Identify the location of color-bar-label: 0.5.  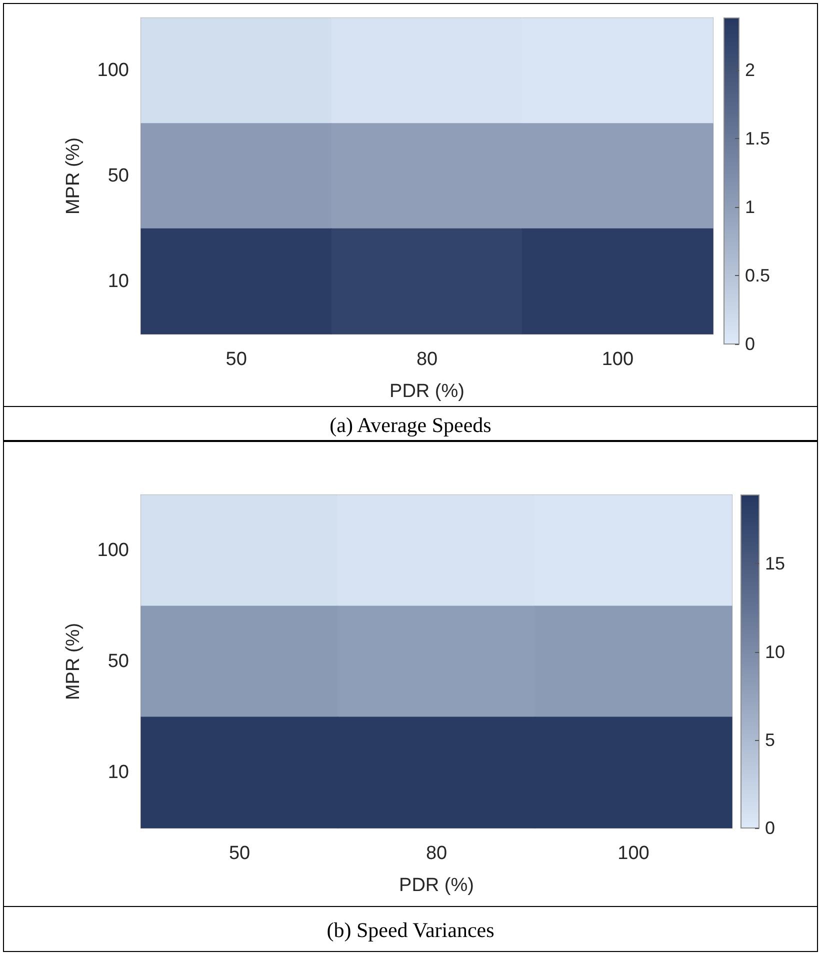
(757, 276).